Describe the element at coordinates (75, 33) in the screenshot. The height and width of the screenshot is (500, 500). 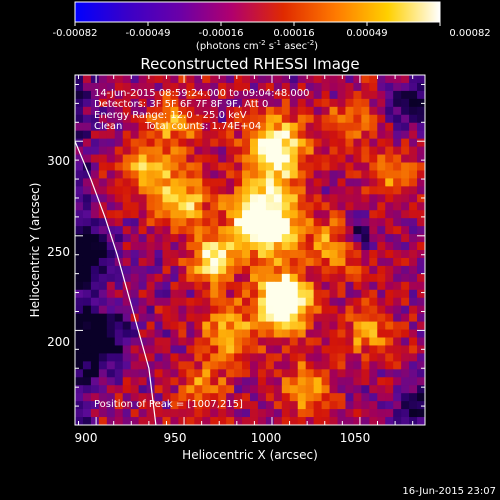
I see `colorbar-tick-label-0: -0.00082` at that location.